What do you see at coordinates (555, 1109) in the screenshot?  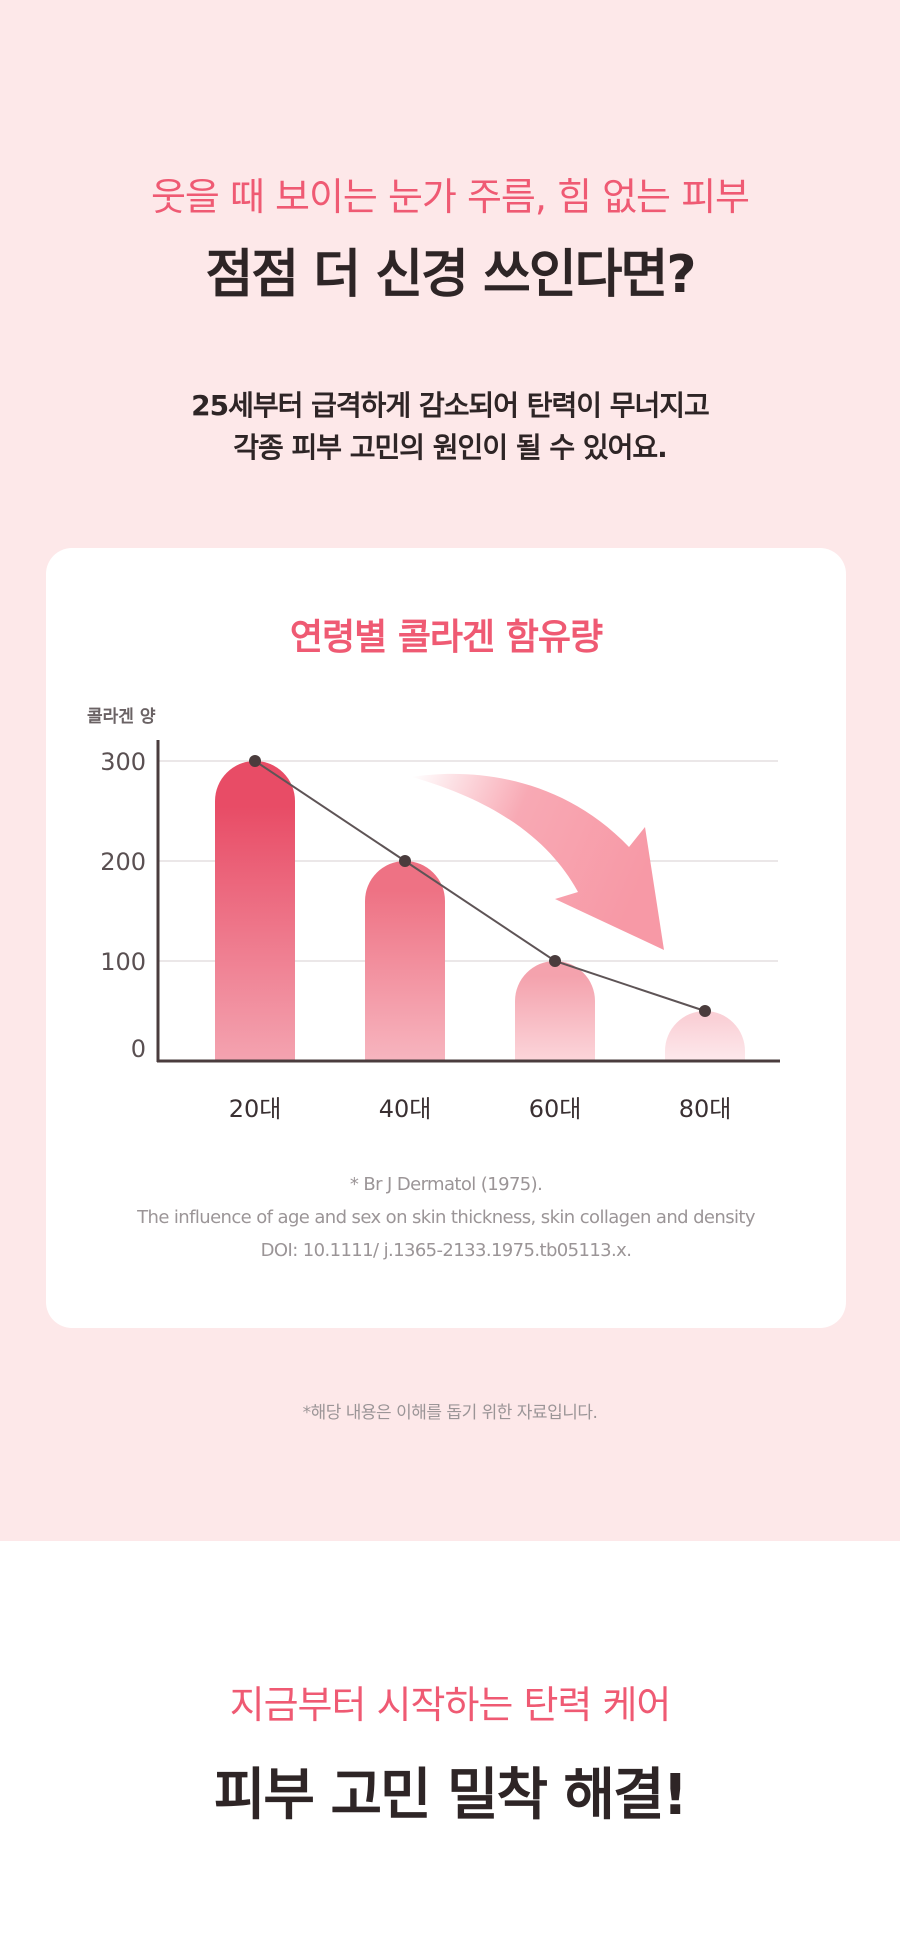 I see `x-tick-label: 60대` at bounding box center [555, 1109].